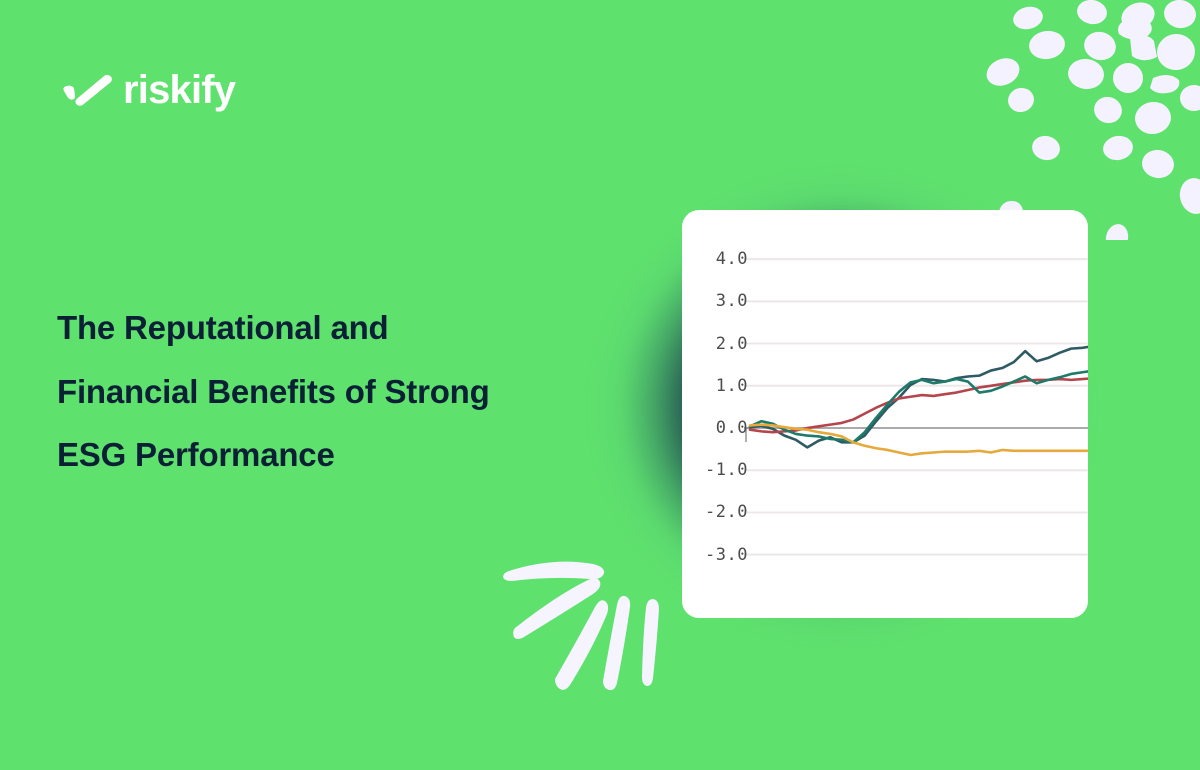 Image resolution: width=1200 pixels, height=770 pixels. I want to click on chart-line-series-amber, so click(918, 440).